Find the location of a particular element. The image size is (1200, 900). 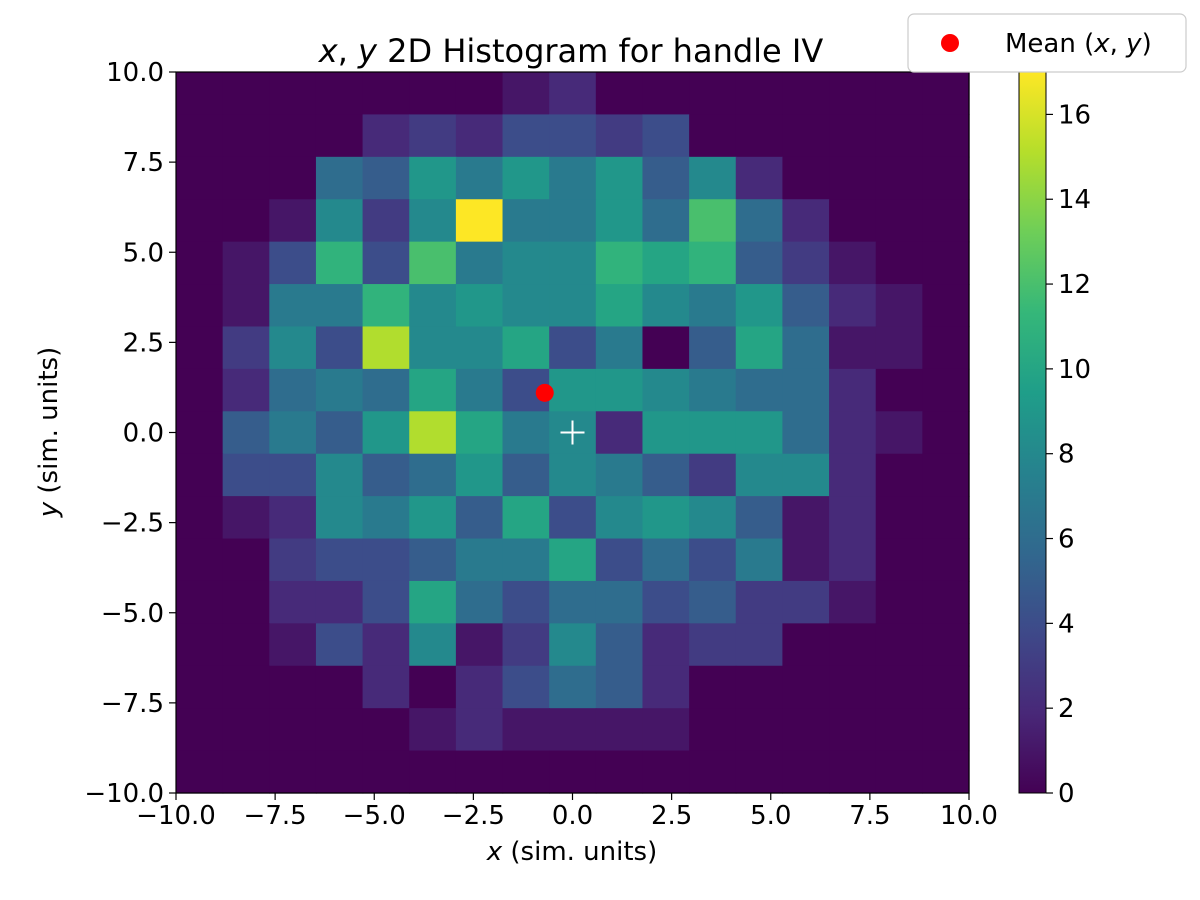

x-tick-label: 10.0 is located at coordinates (969, 816).